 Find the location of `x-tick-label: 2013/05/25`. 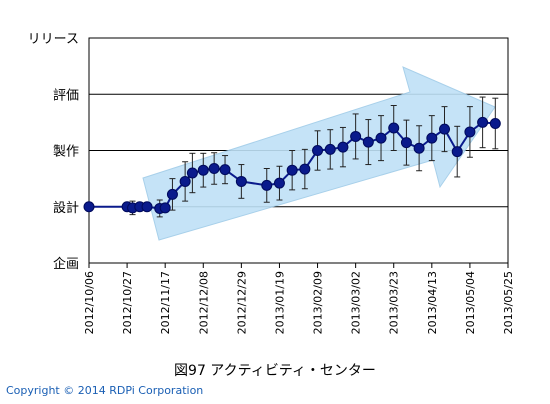

x-tick-label: 2013/05/25 is located at coordinates (508, 302).